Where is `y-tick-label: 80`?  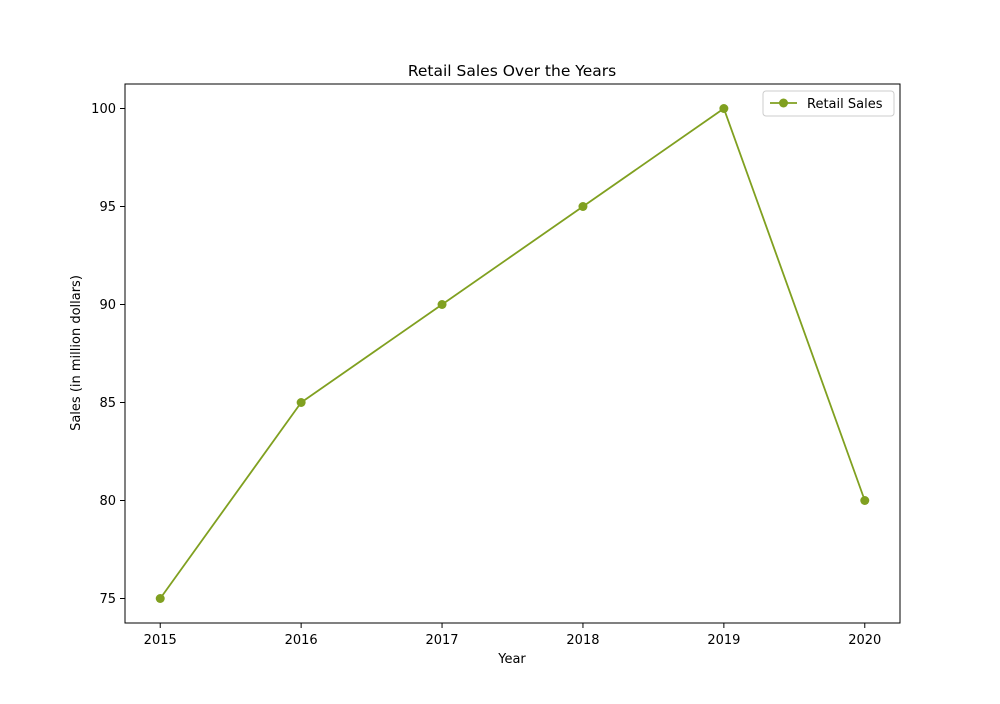 y-tick-label: 80 is located at coordinates (107, 501).